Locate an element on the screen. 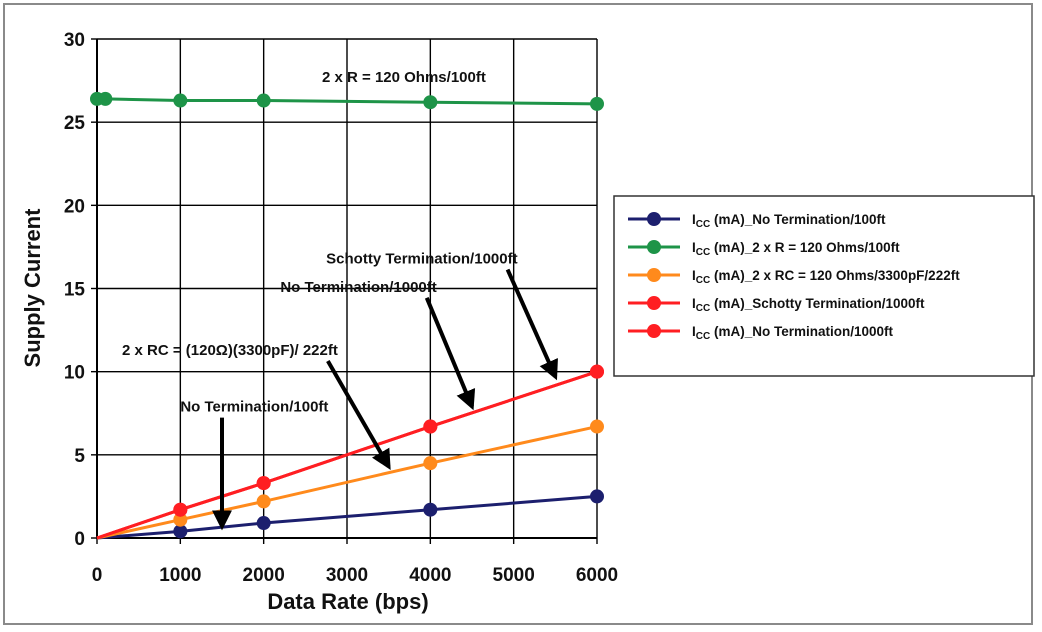  legend-entry-2: ICC (mA)_2 x R = 120 Ohms/100ft is located at coordinates (796, 249).